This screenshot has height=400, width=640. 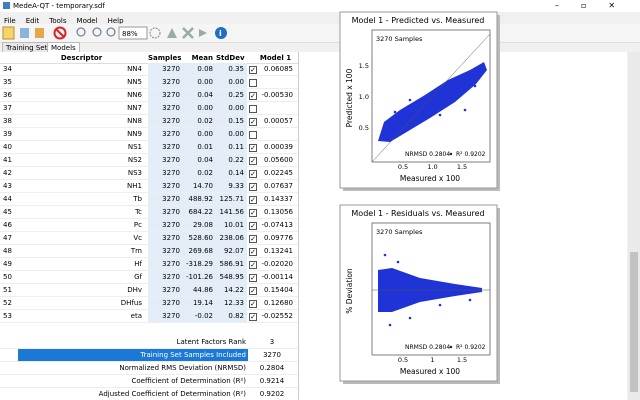 I want to click on y-tick-label: 0.5, so click(x=364, y=128).